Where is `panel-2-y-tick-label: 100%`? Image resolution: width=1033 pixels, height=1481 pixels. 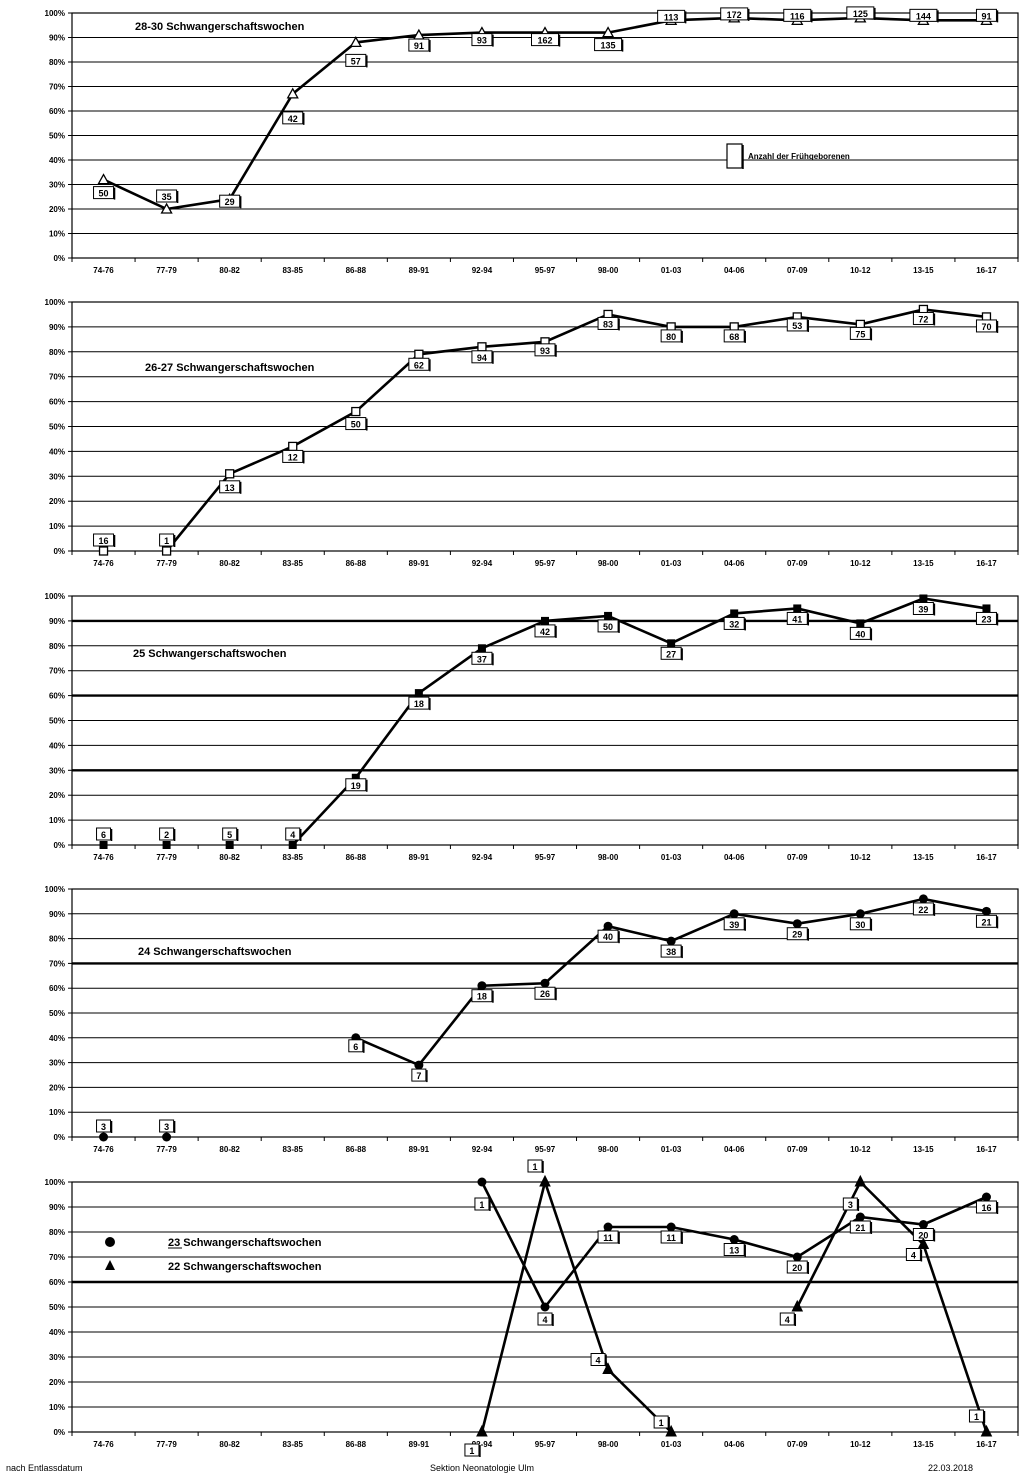 panel-2-y-tick-label: 100% is located at coordinates (55, 302).